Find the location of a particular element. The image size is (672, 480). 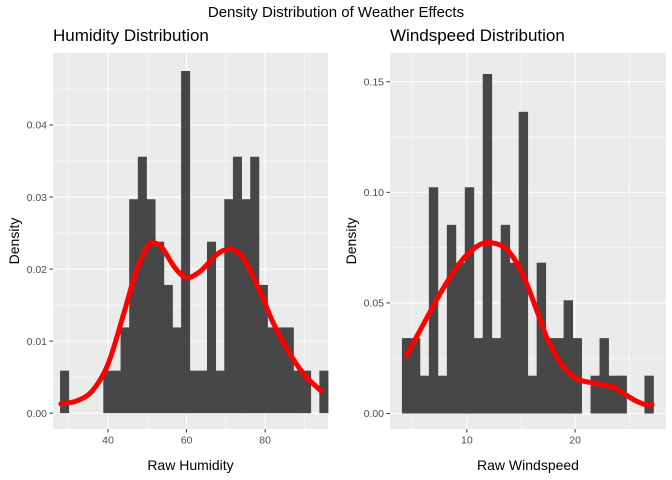

windspeed-y-axis-label: Density is located at coordinates (351, 241).